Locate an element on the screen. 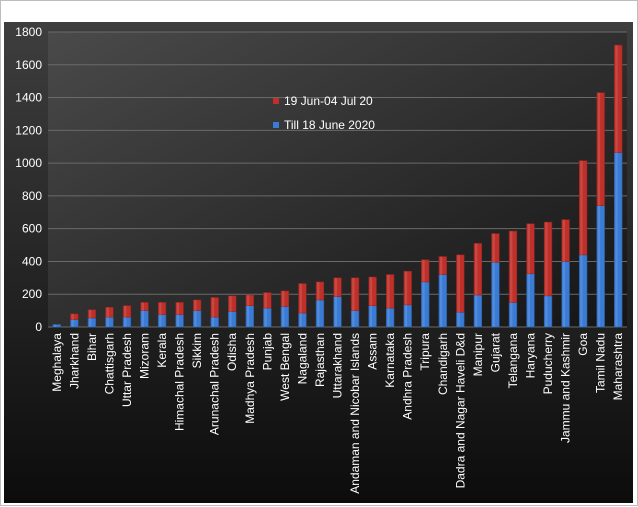 The image size is (638, 507). x-tick-label: Andaman and Nicobar Islands is located at coordinates (355, 413).